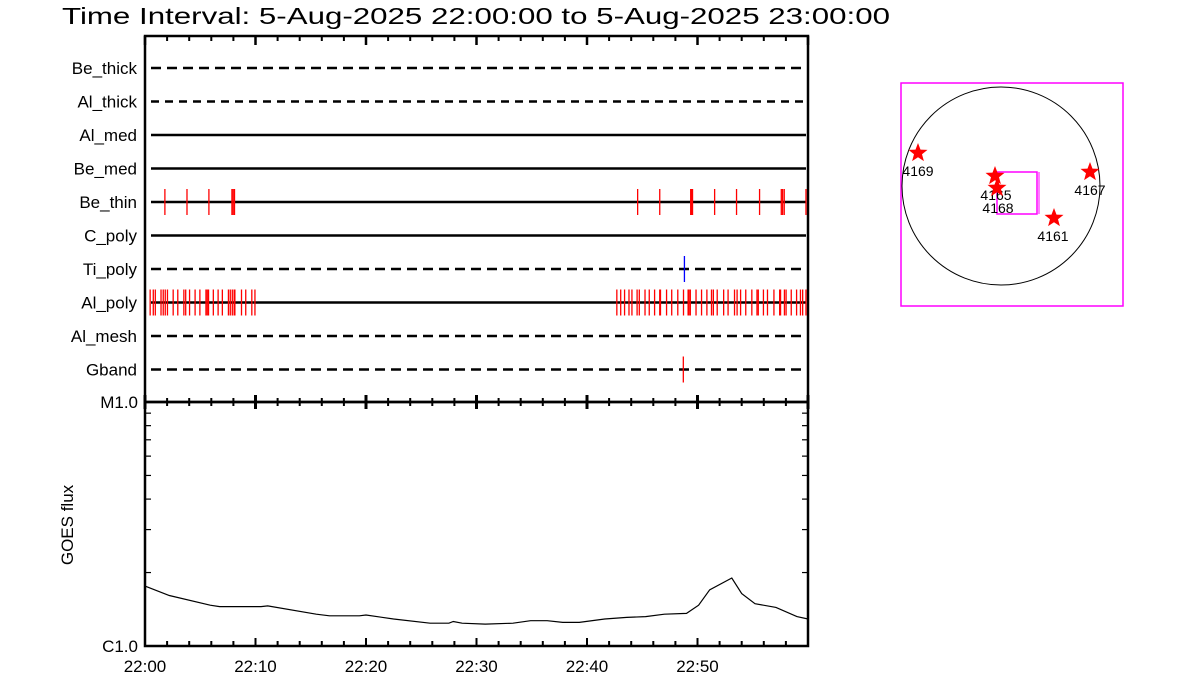 Image resolution: width=1200 pixels, height=700 pixels. What do you see at coordinates (108, 135) in the screenshot?
I see `row-label-al_med: Al_med` at bounding box center [108, 135].